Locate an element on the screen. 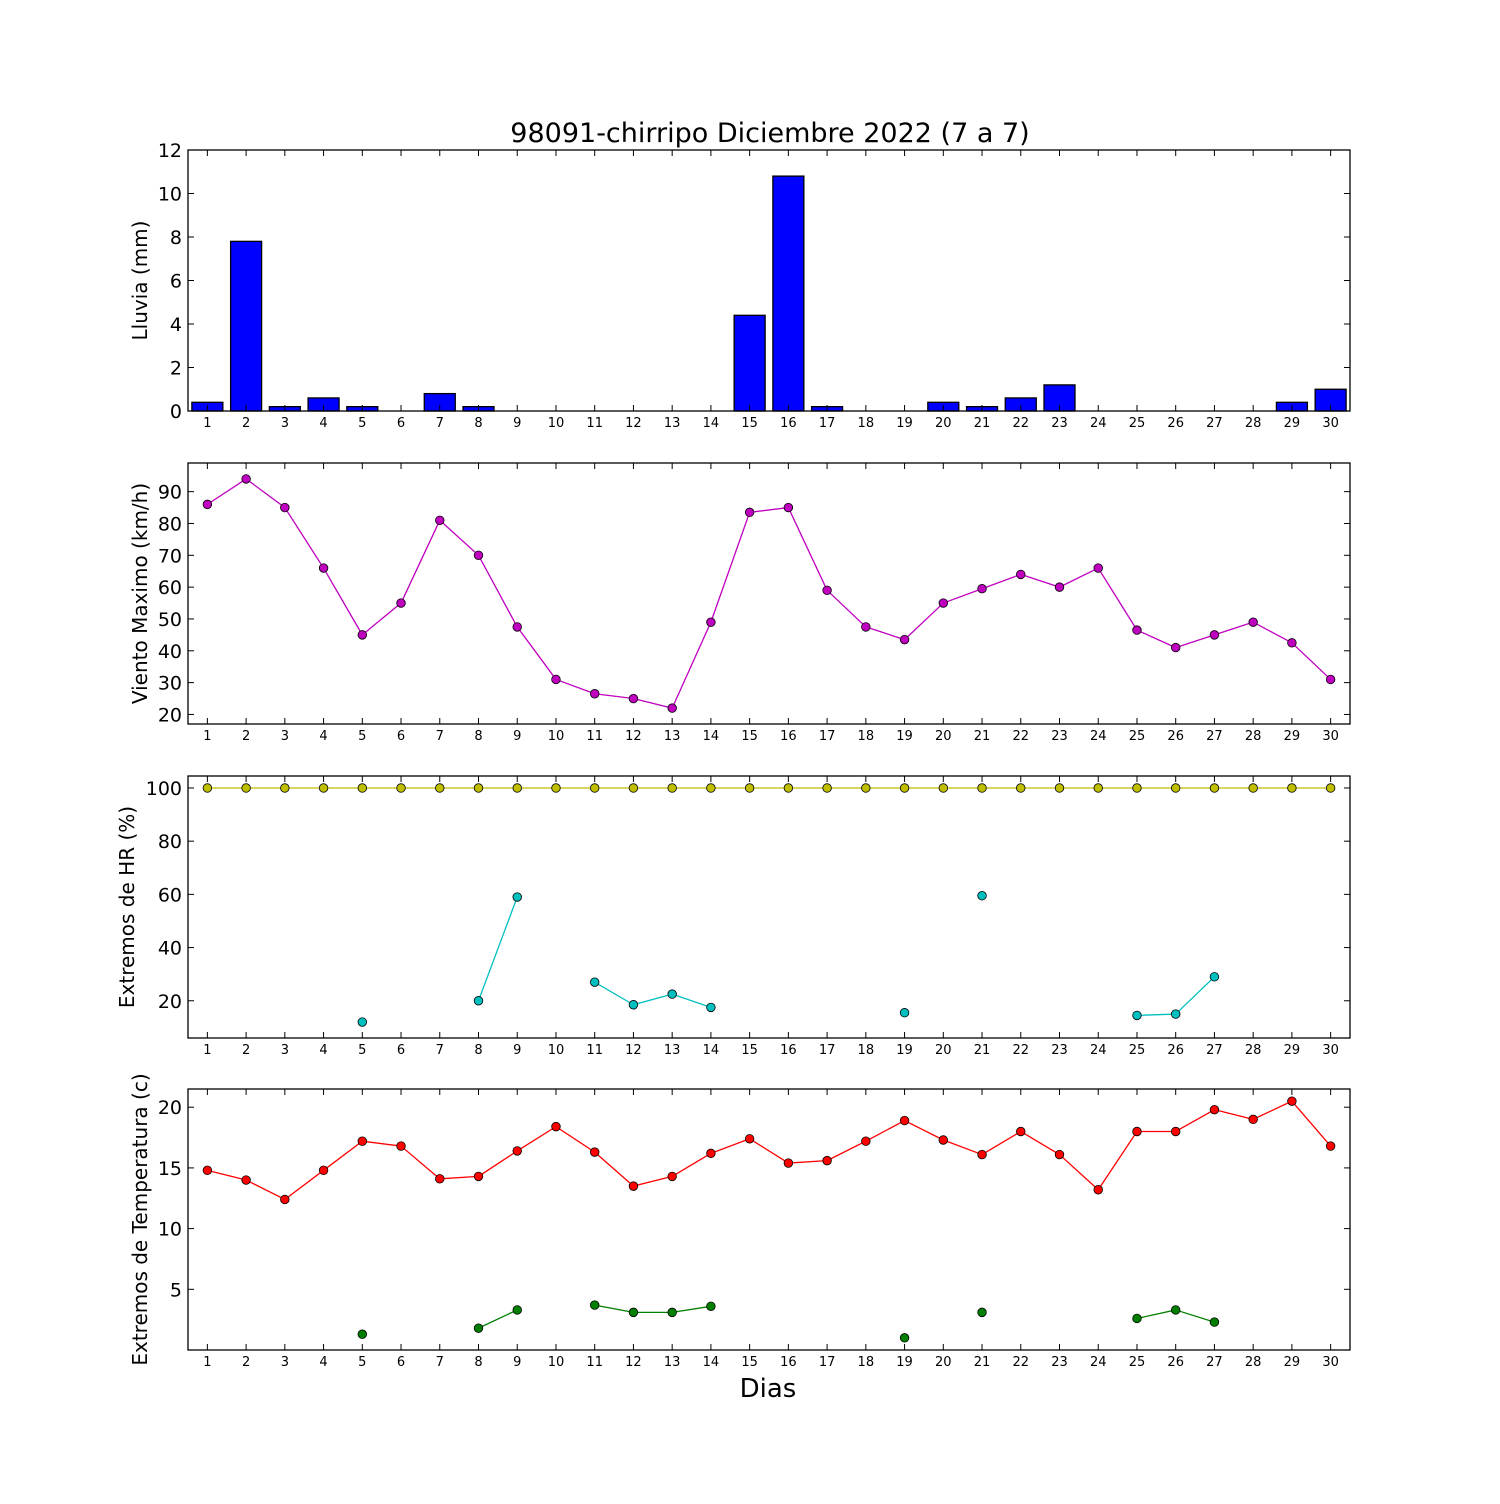  y-tick-label: 90 is located at coordinates (170, 493).